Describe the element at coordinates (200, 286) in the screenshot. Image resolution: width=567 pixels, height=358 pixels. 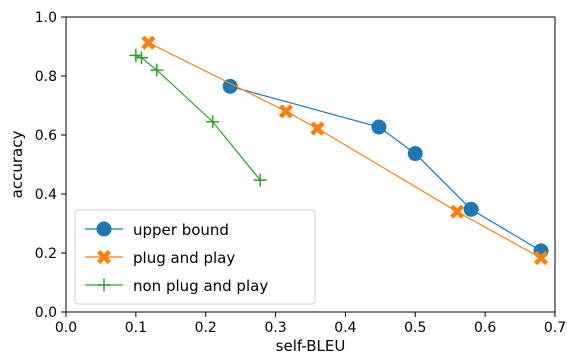
I see `legend-label: non plug and play` at that location.